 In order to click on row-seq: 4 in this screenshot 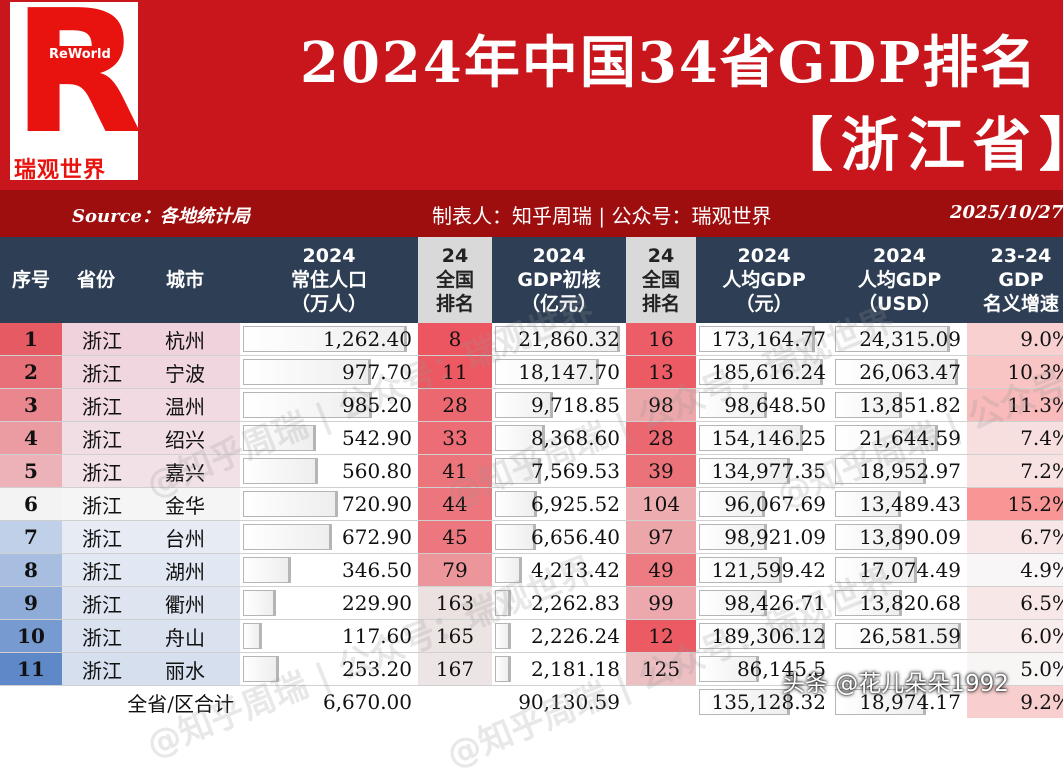, I will do `click(31, 438)`.